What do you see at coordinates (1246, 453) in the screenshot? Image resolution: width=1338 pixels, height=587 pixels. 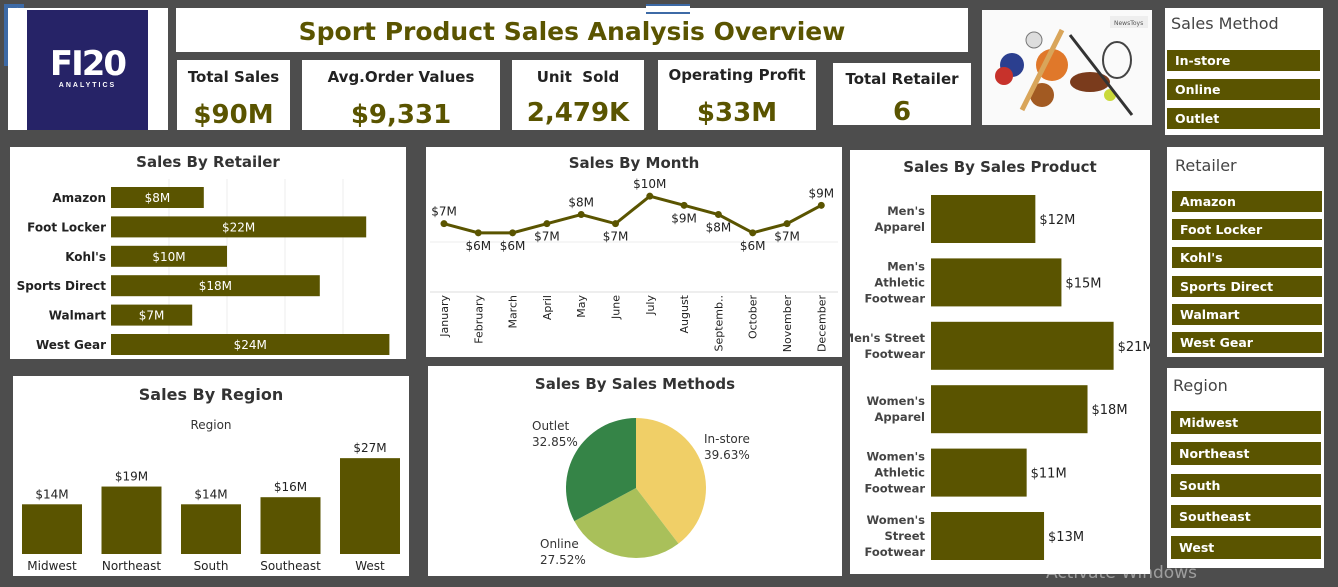 I see `filter-item-northeast: Northeast` at bounding box center [1246, 453].